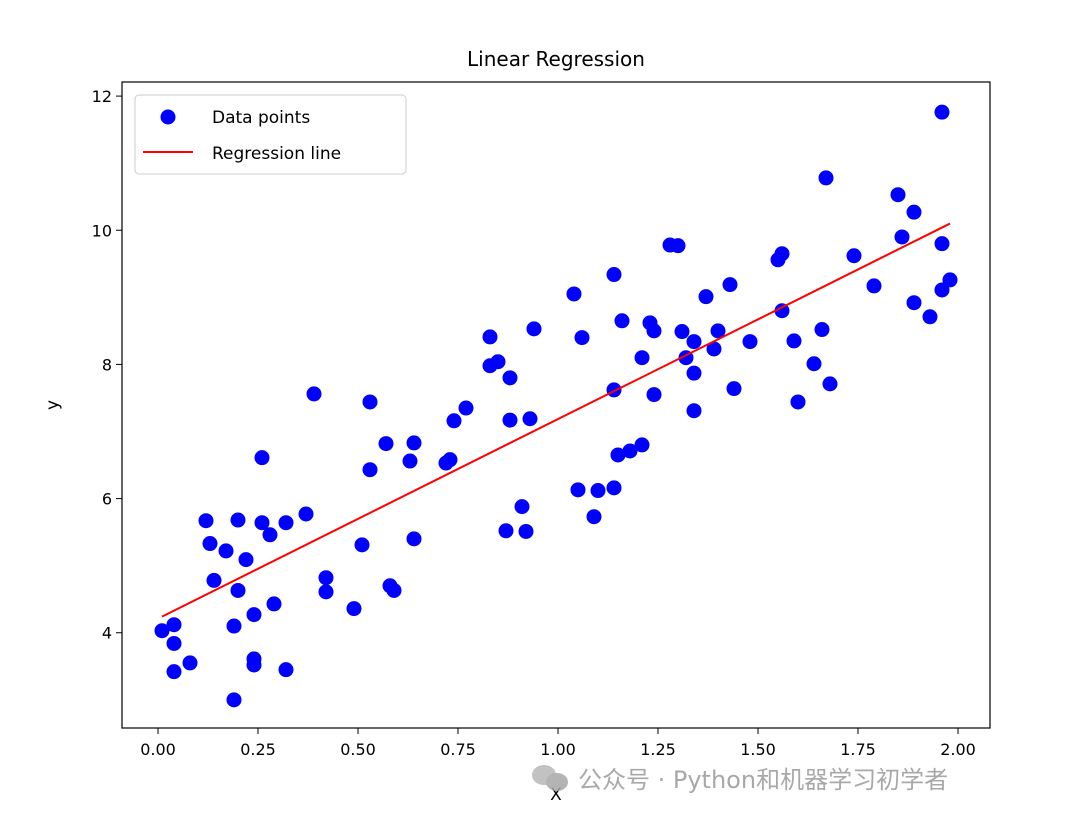 The image size is (1080, 825). I want to click on x-tick-label: 1.75, so click(858, 749).